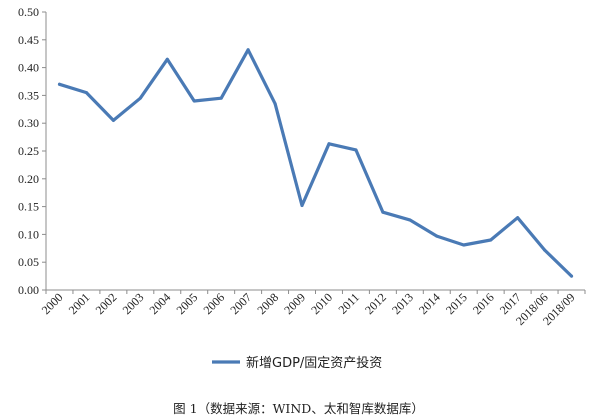  What do you see at coordinates (28, 95) in the screenshot?
I see `y-tick-label: 0.35` at bounding box center [28, 95].